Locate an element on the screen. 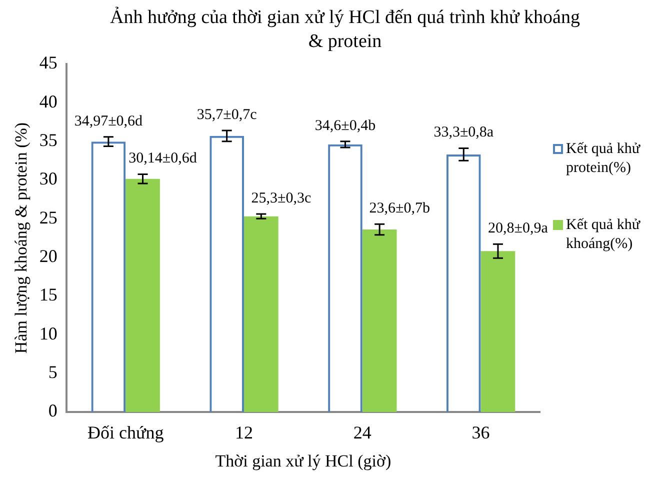 Image resolution: width=668 pixels, height=480 pixels. chart-title: Ảnh hưởng của thời gian xử lý HCl đến quá trình khử khoáng & protein is located at coordinates (345, 30).